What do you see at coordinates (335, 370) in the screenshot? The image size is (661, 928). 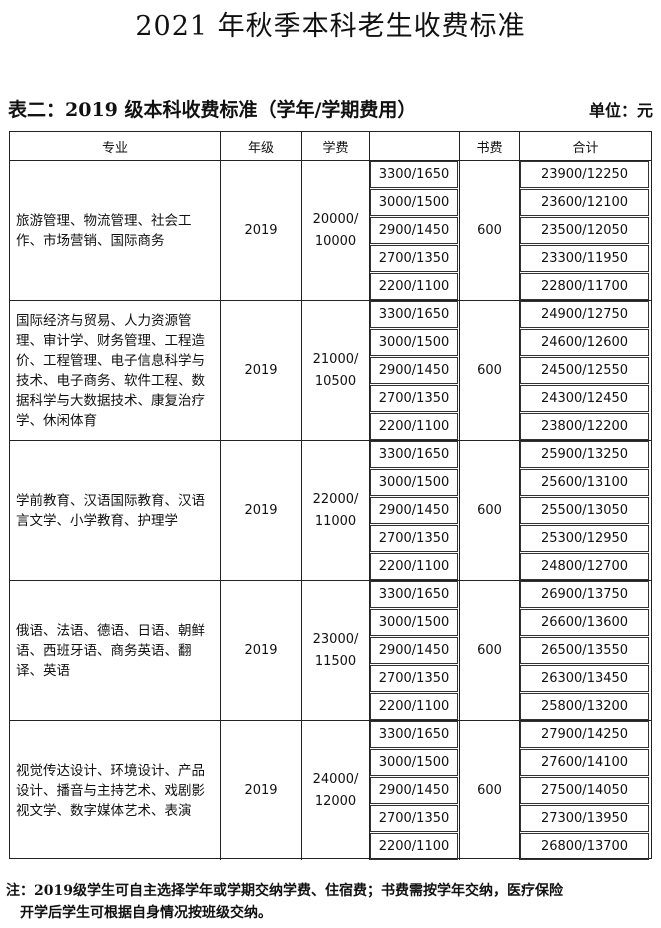 I see `tuition-cell: 21000/ 10500` at bounding box center [335, 370].